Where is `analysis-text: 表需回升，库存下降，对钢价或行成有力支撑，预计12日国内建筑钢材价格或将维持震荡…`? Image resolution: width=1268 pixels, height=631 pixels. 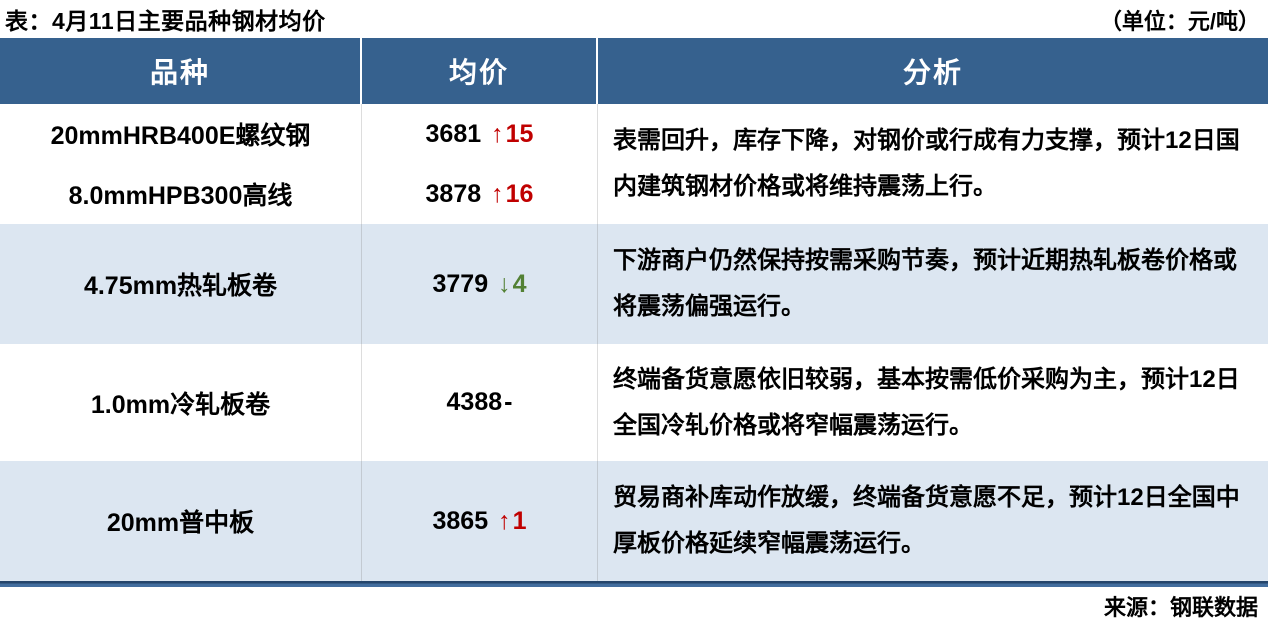
analysis-text: 表需回升，库存下降，对钢价或行成有力支撑，预计12日国内建筑钢材价格或将维持震荡… is located at coordinates (926, 163).